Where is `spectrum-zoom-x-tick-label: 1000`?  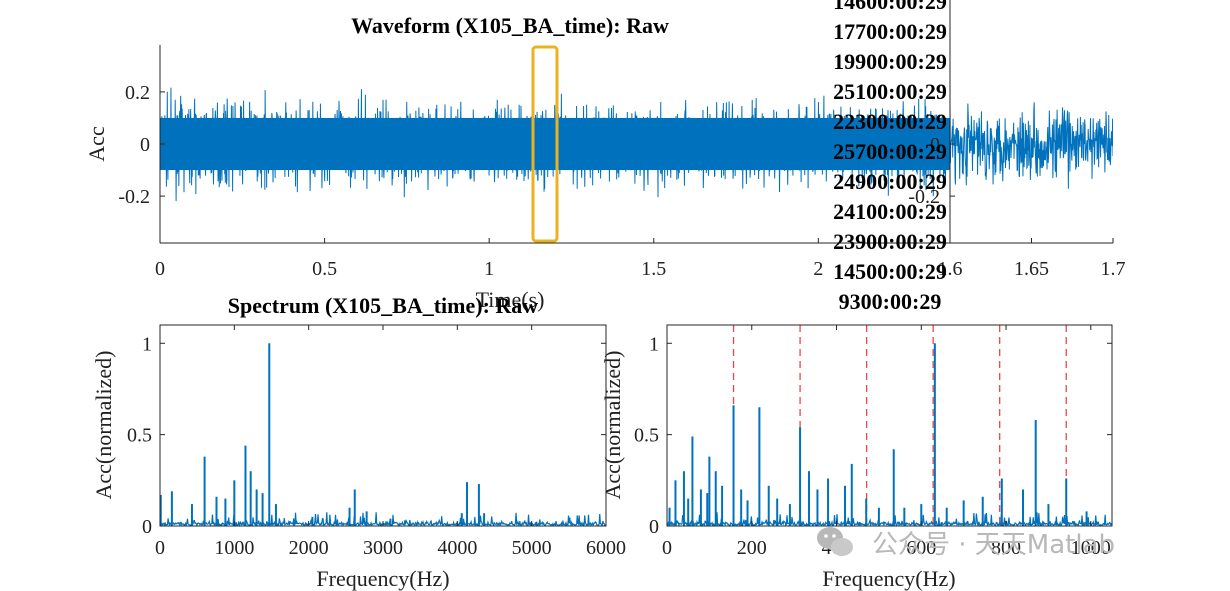
spectrum-zoom-x-tick-label: 1000 is located at coordinates (1091, 548).